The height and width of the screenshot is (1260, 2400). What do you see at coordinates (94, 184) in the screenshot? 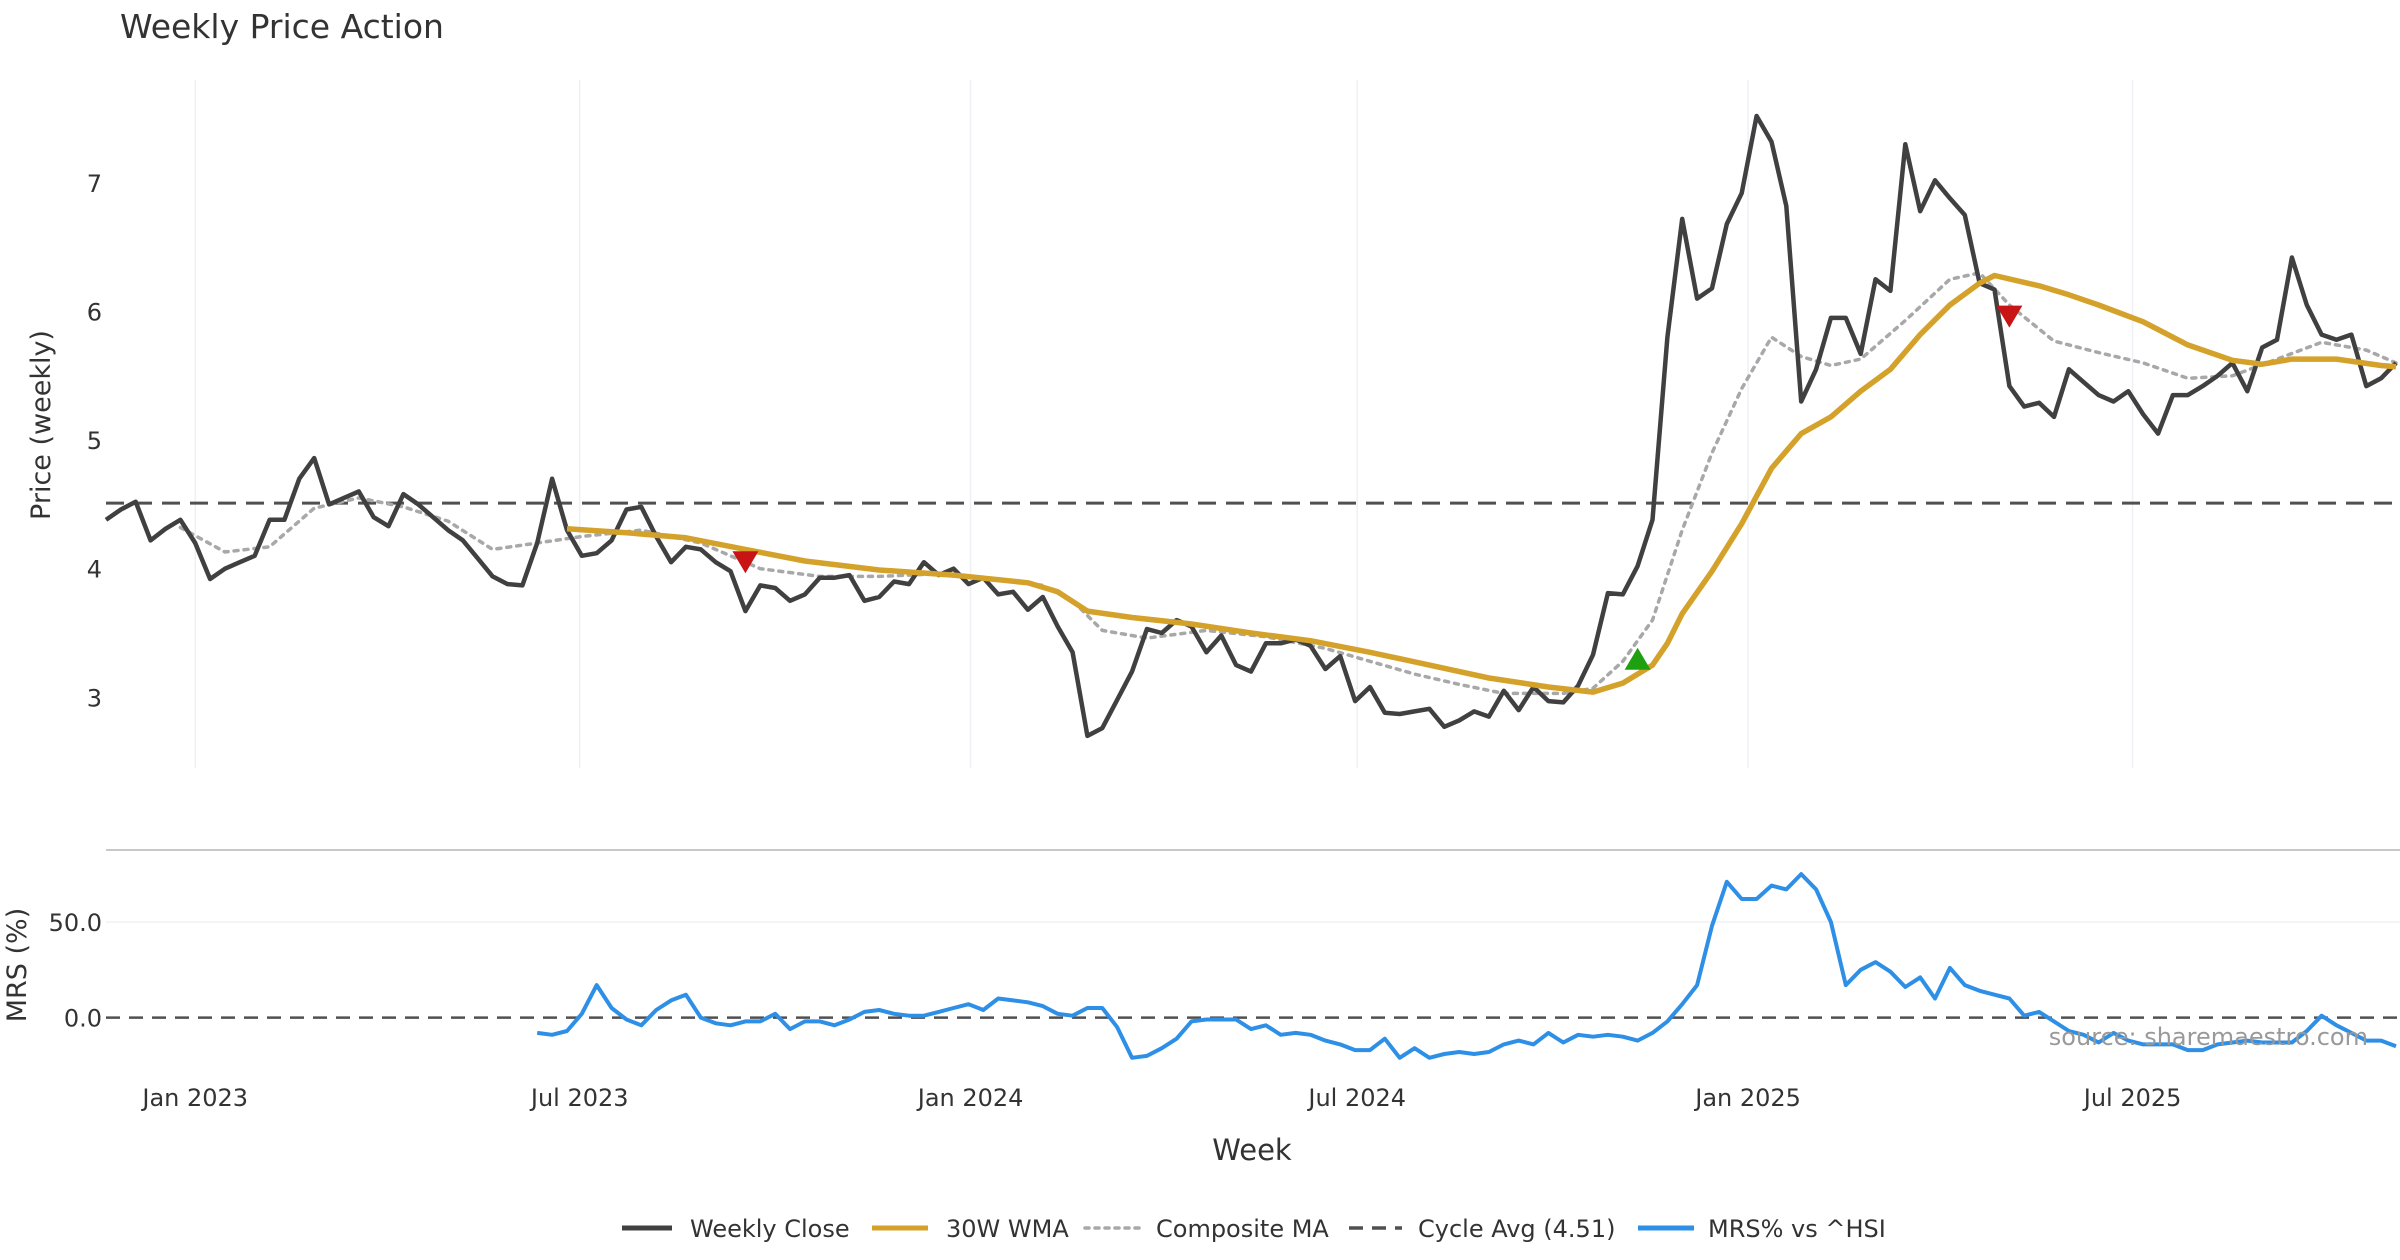
I see `price-y-tick-label: 7` at bounding box center [94, 184].